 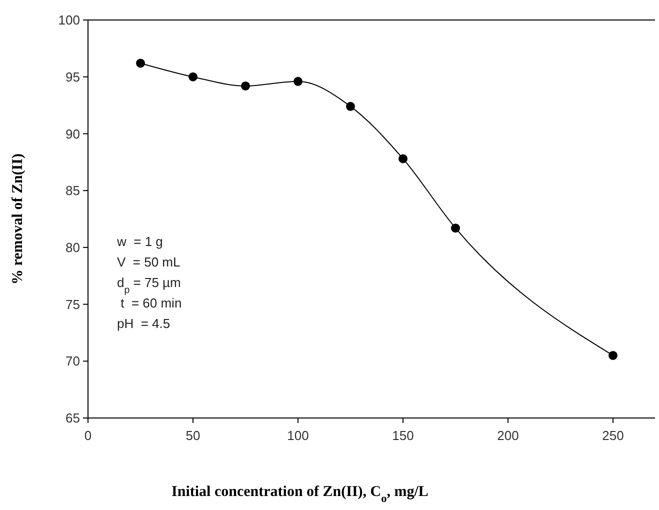 What do you see at coordinates (298, 435) in the screenshot?
I see `x-tick-label: 100` at bounding box center [298, 435].